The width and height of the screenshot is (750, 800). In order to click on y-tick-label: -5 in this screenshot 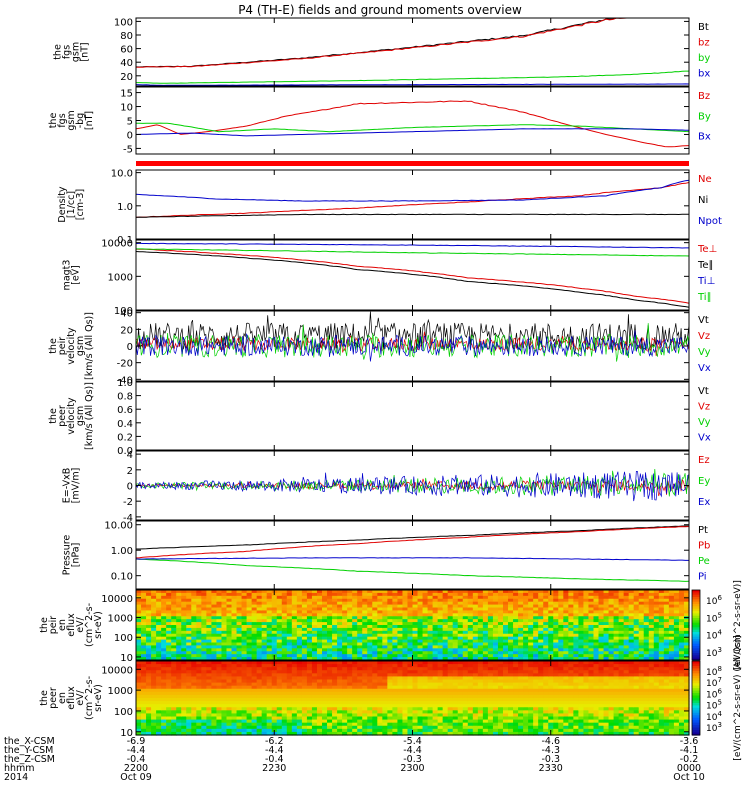, I will do `click(128, 149)`.